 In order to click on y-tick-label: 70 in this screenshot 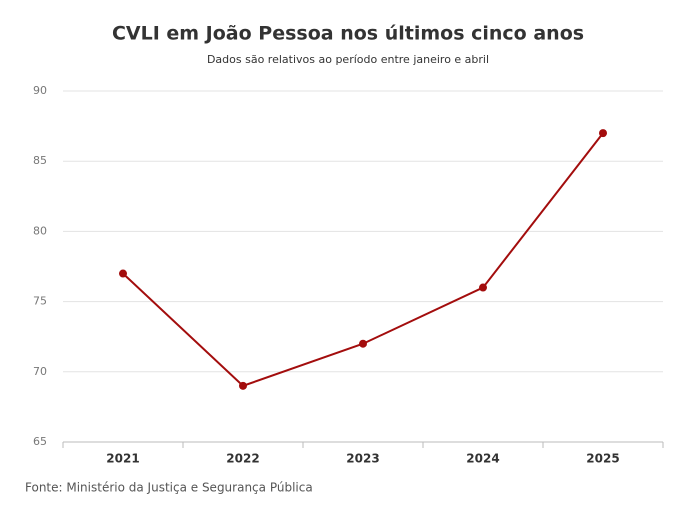, I will do `click(40, 371)`.